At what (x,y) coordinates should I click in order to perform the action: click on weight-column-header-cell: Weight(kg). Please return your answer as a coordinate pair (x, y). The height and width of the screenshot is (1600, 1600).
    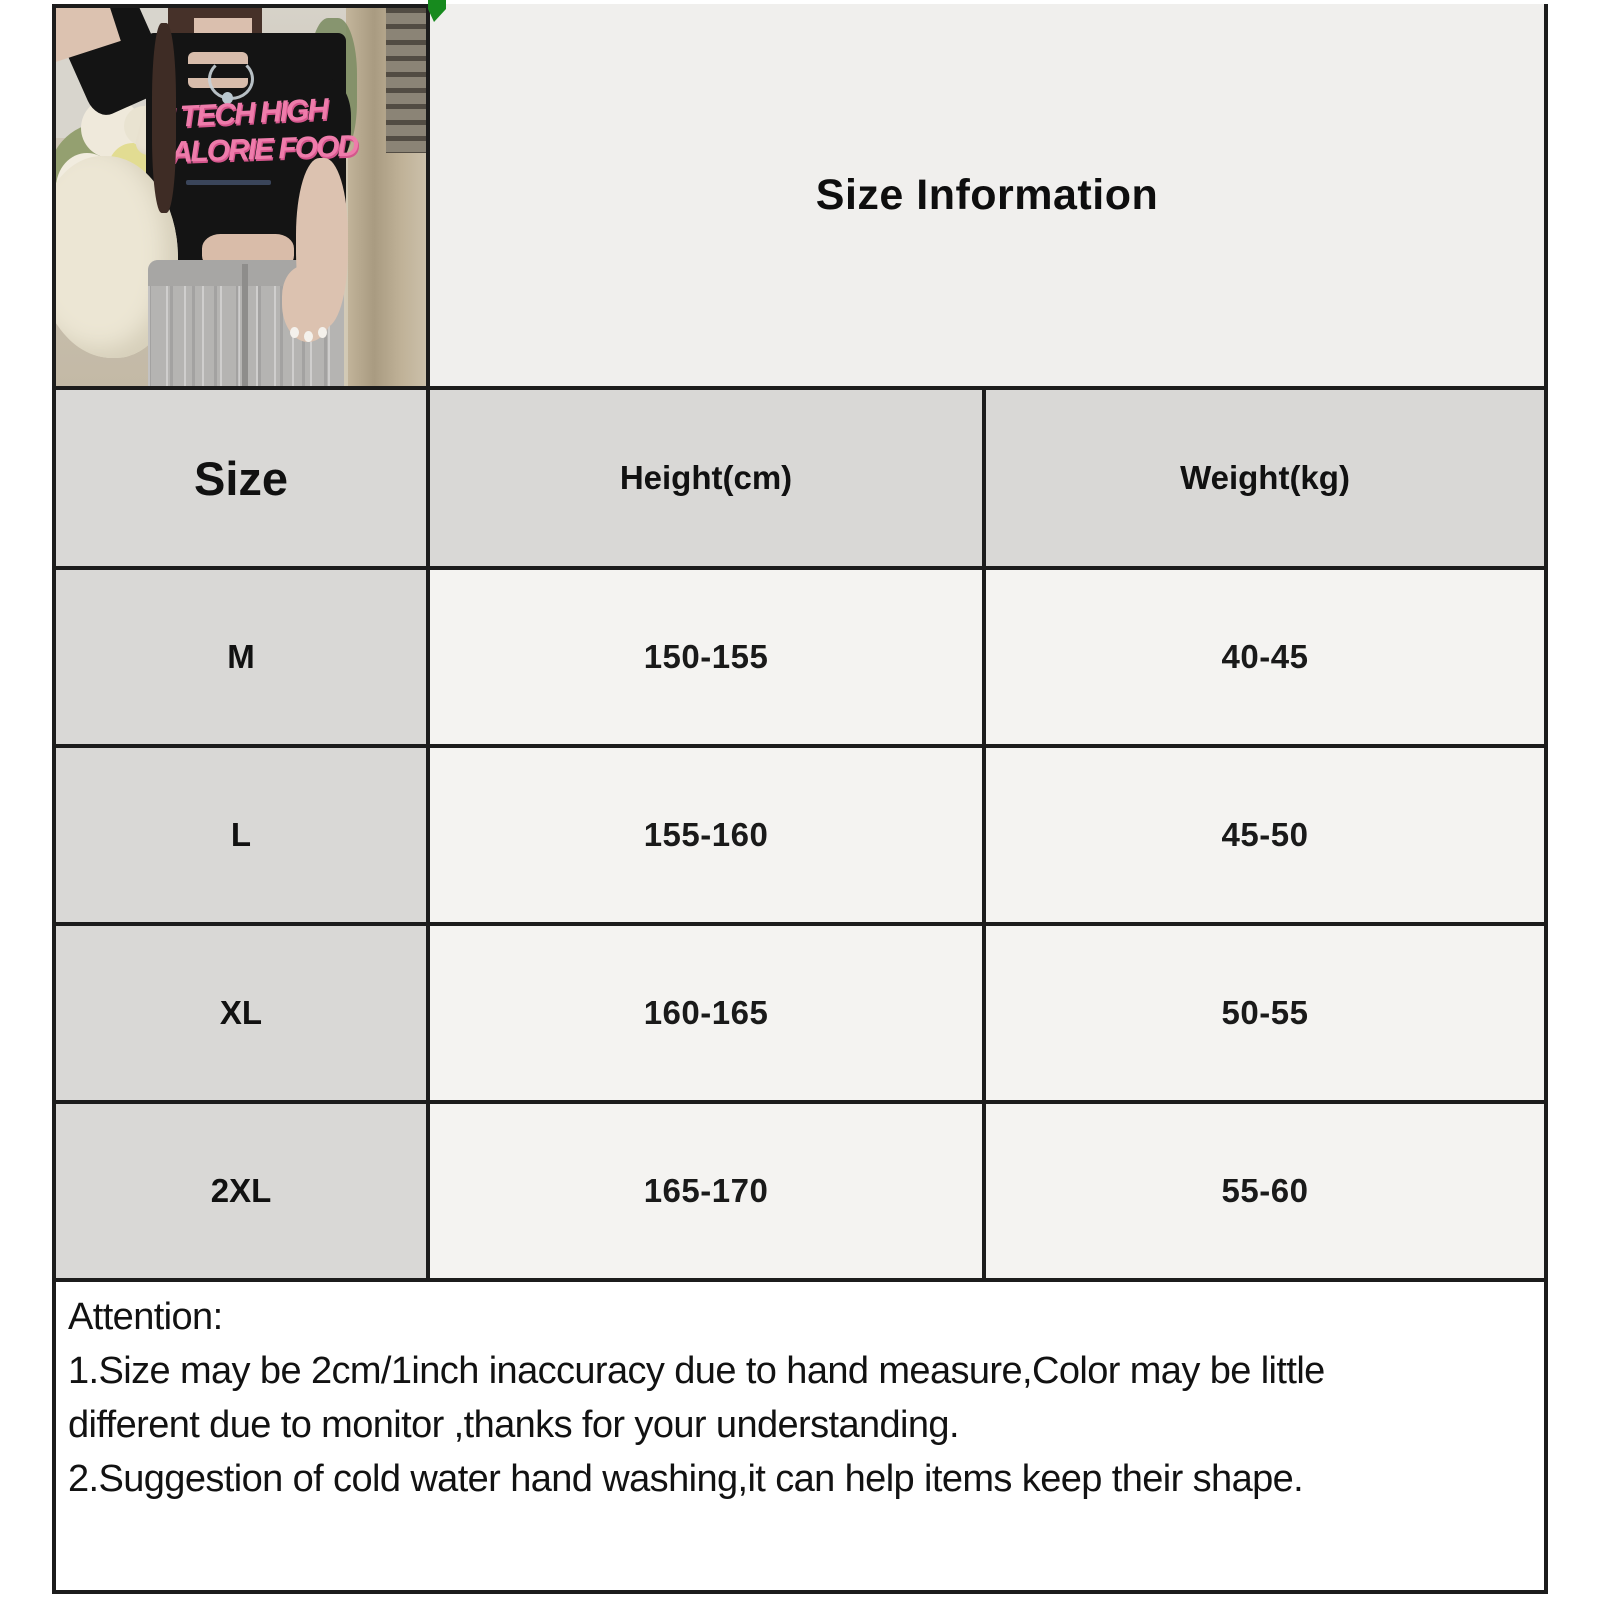
    Looking at the image, I should click on (1265, 478).